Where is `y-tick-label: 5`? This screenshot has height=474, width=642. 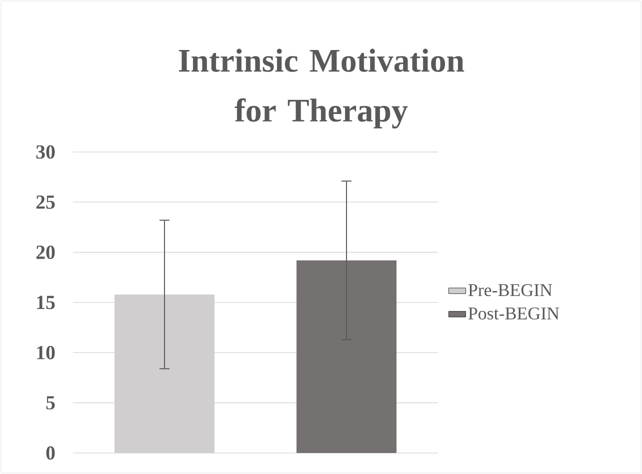 y-tick-label: 5 is located at coordinates (50, 403).